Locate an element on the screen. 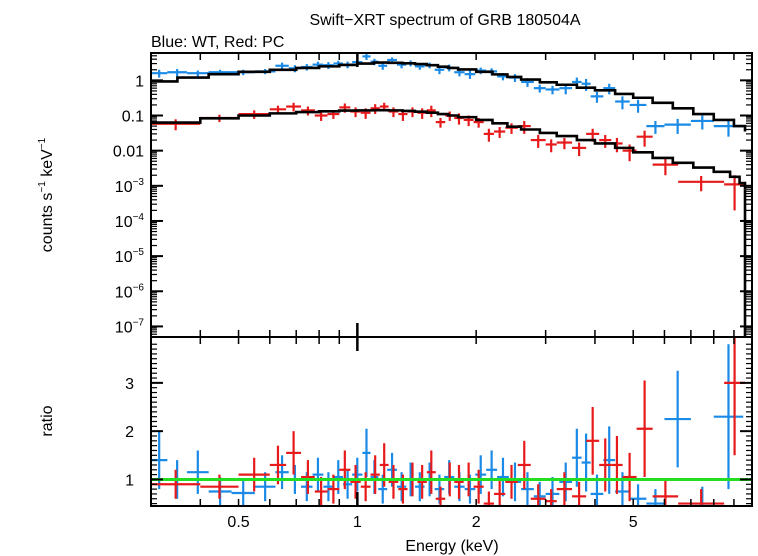  spectrum-y-tick-label: 10⁻⁴ is located at coordinates (130, 221).